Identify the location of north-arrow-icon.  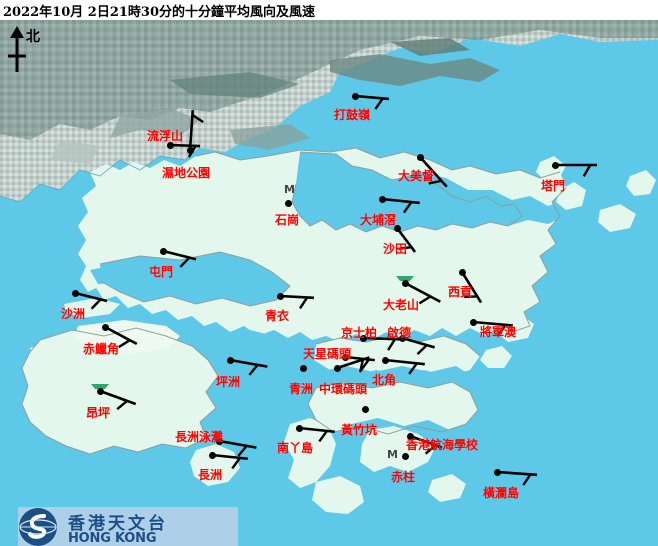
(17, 49).